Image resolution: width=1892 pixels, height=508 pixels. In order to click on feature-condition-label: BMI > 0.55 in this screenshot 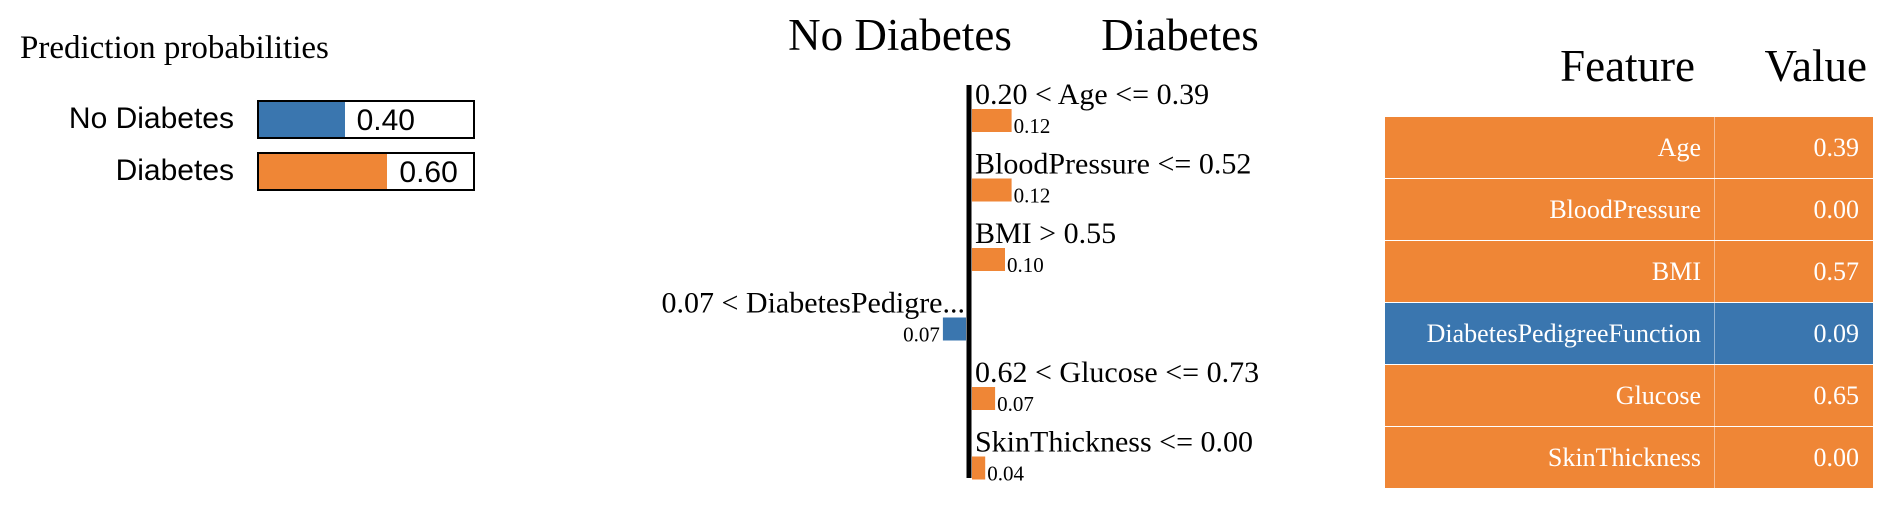, I will do `click(1045, 233)`.